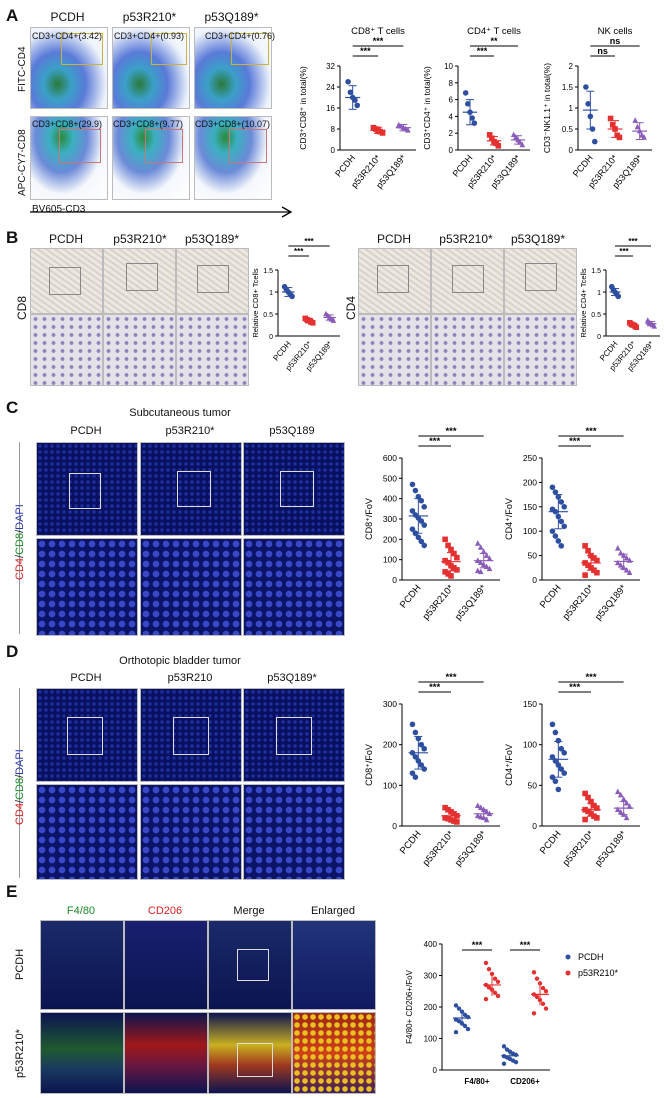 Image resolution: width=664 pixels, height=1098 pixels. Describe the element at coordinates (191, 587) in the screenshot. I see `c-if-r210-zoom` at that location.